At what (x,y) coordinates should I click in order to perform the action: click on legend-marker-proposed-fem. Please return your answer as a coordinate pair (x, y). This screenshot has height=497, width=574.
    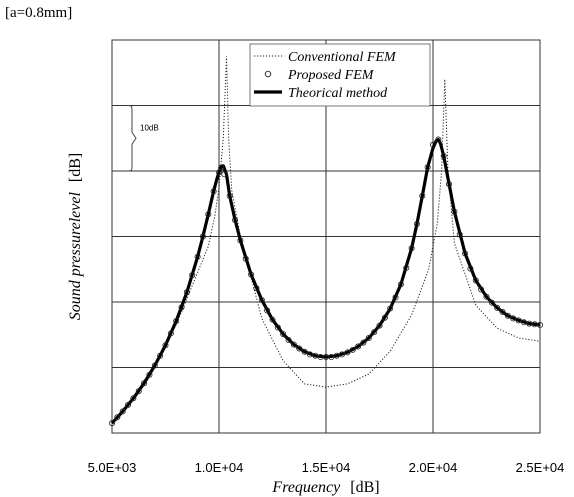
    Looking at the image, I should click on (268, 74).